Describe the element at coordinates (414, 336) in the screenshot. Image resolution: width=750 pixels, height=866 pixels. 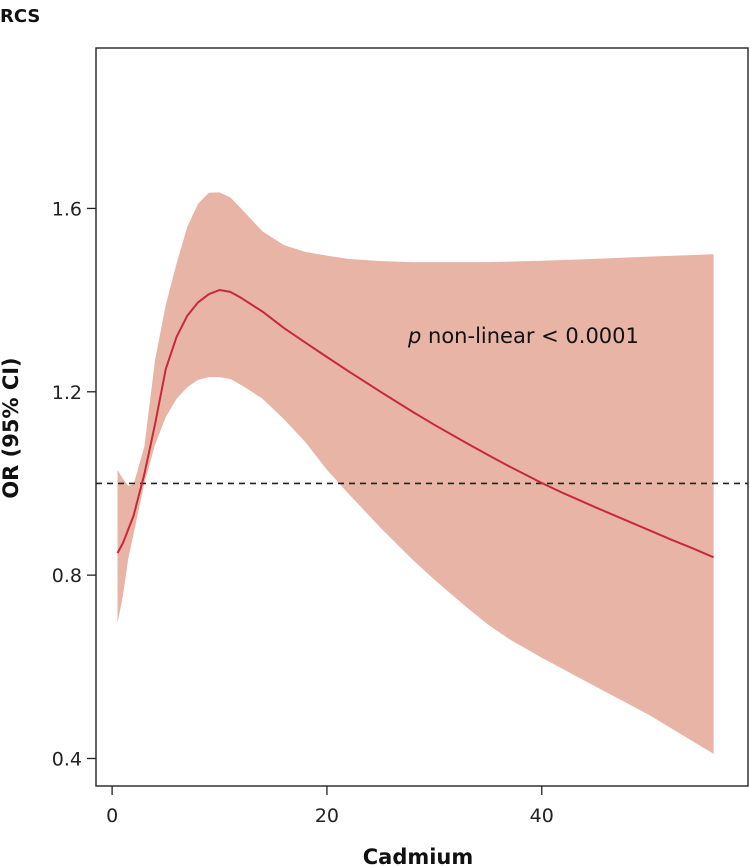
I see `p-symbol: p` at that location.